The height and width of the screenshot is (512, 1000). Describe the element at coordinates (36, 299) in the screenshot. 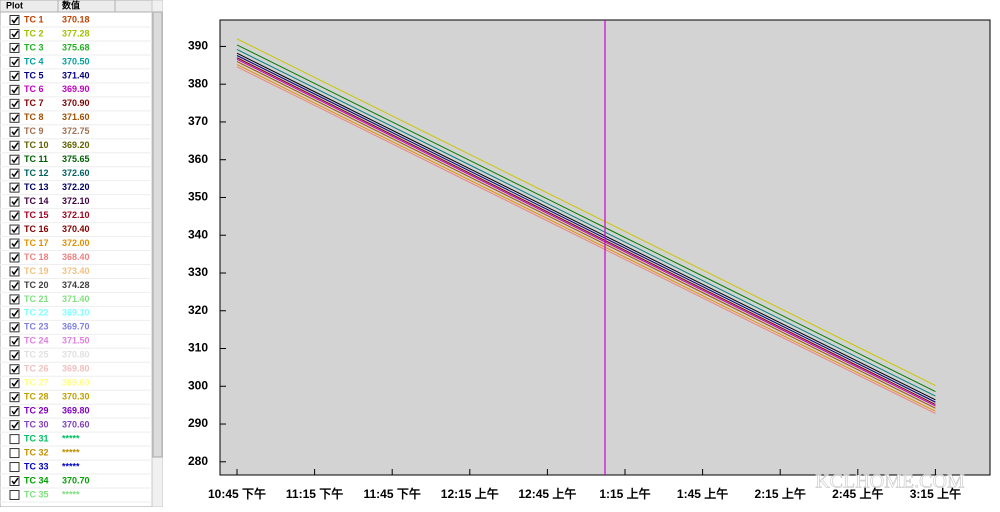

I see `row-label: TC 21` at that location.